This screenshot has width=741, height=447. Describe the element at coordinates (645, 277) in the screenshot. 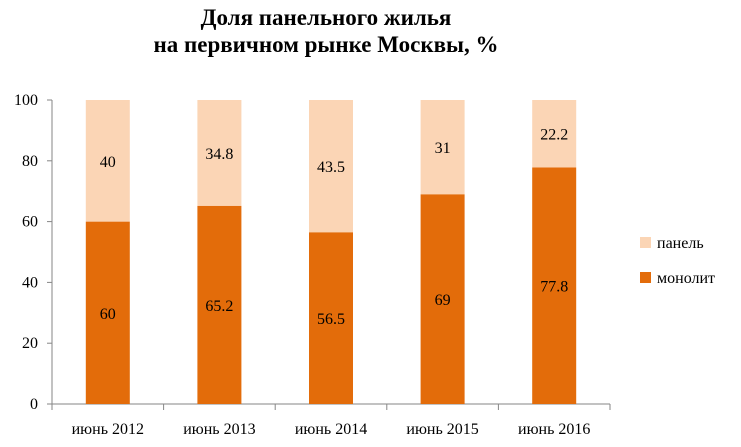

I see `legend-swatch-monolit` at that location.